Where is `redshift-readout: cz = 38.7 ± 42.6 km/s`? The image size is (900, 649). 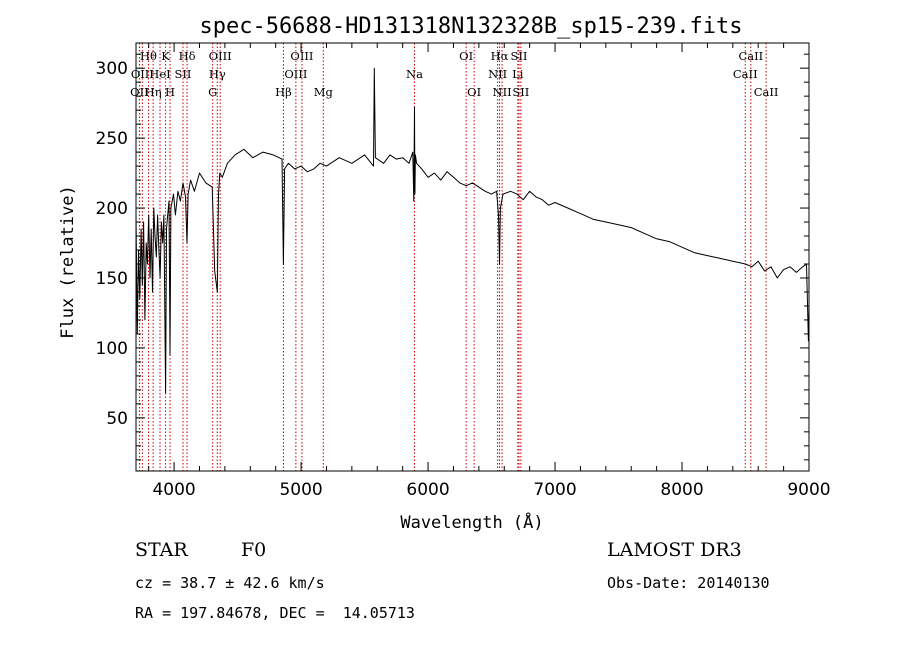 redshift-readout: cz = 38.7 ± 42.6 km/s is located at coordinates (230, 583).